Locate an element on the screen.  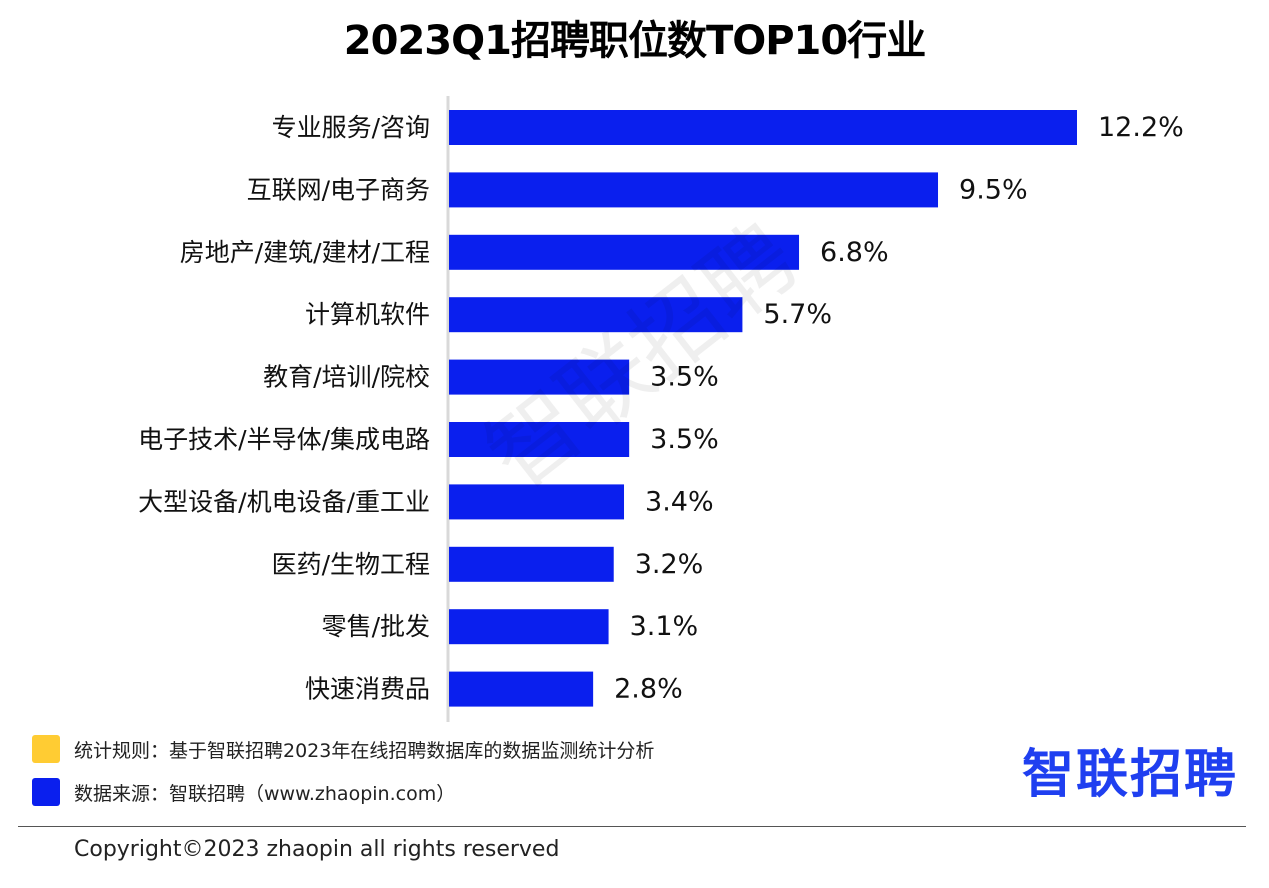
value-label: 6.8% is located at coordinates (854, 252).